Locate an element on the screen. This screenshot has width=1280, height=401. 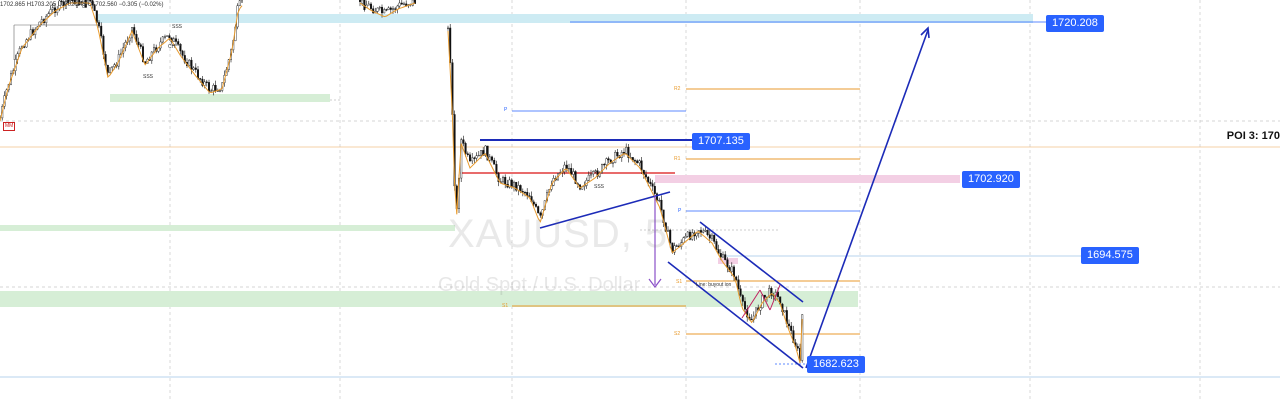
supply-zone is located at coordinates (565, 18).